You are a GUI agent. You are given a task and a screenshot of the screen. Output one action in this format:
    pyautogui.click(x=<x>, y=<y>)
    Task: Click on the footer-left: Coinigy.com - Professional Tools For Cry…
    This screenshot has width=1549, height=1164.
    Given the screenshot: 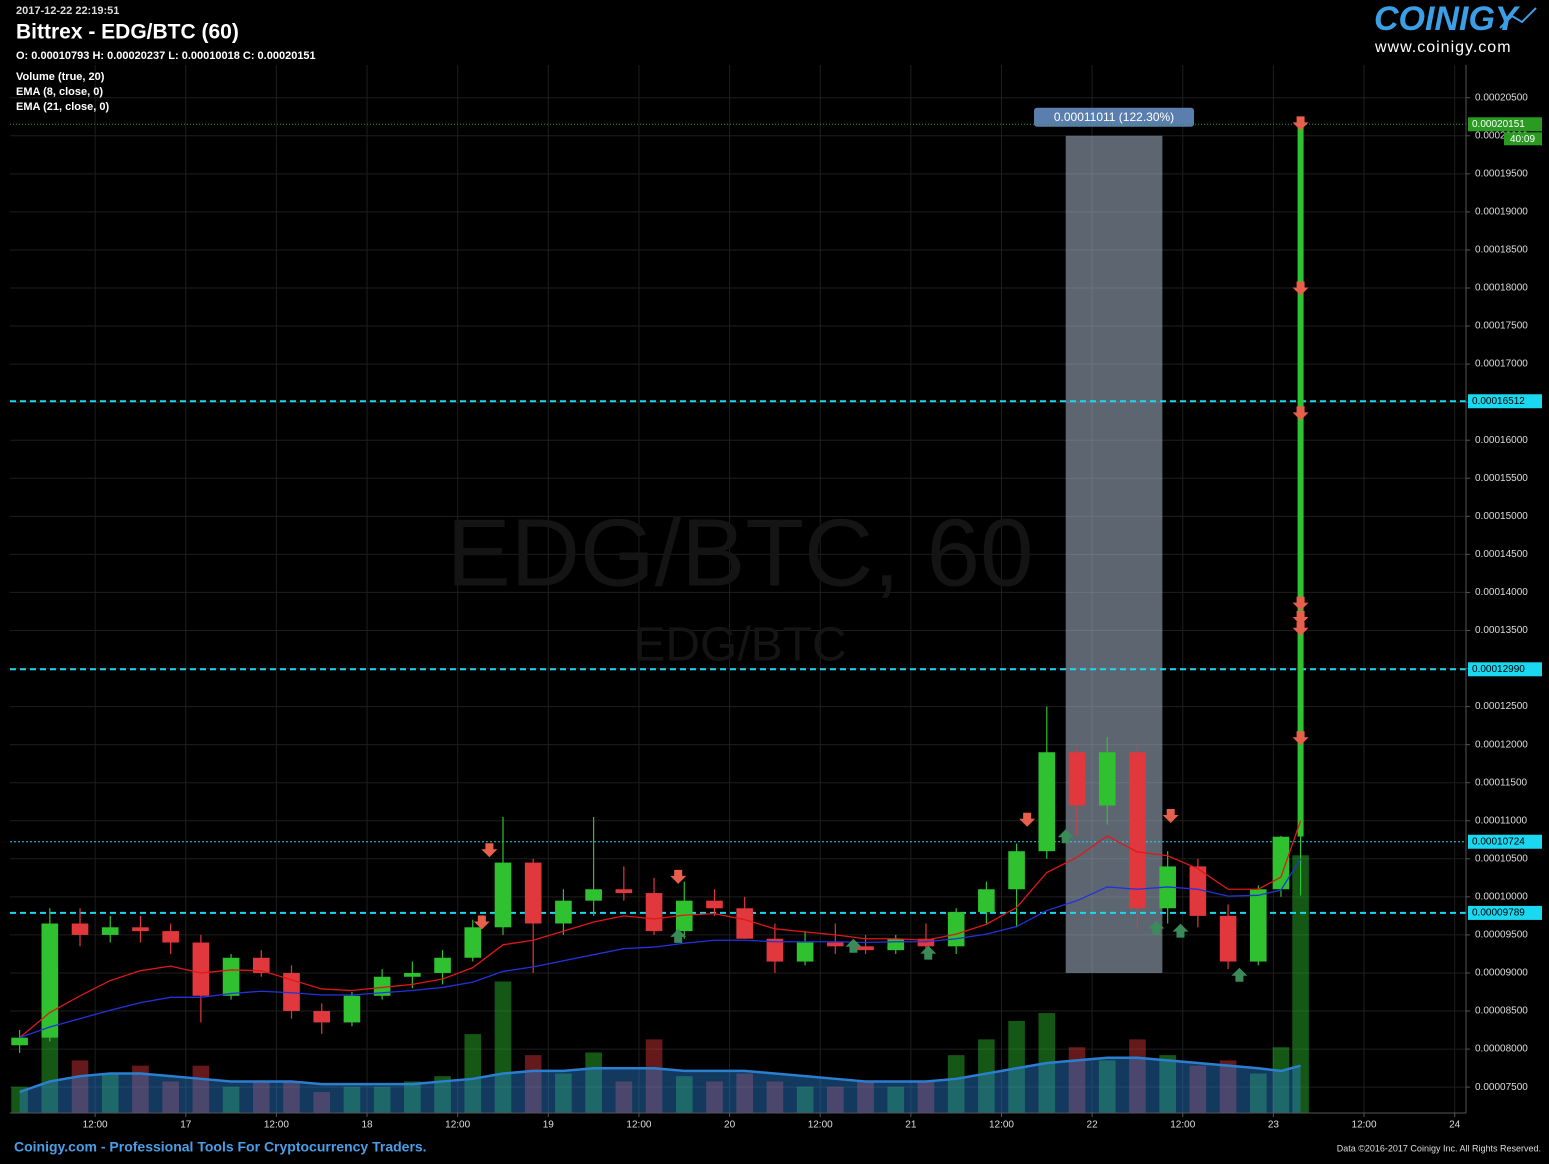 What is the action you would take?
    pyautogui.click(x=220, y=1147)
    